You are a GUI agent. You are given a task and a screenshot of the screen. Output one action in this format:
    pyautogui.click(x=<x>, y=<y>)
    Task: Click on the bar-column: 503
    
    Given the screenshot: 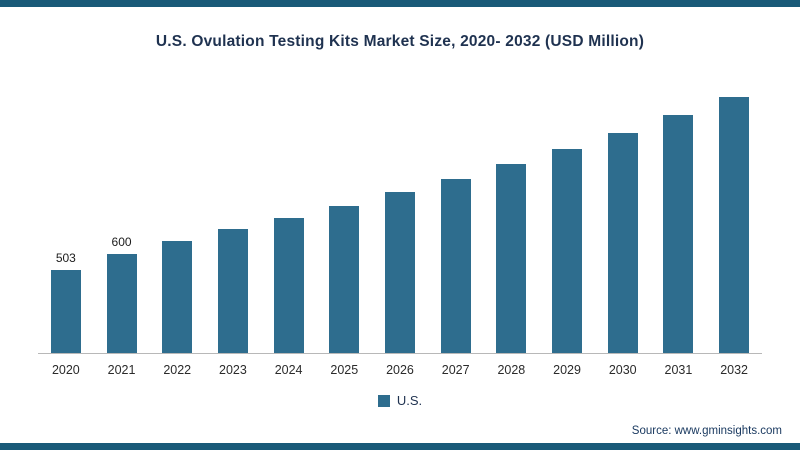 What is the action you would take?
    pyautogui.click(x=66, y=302)
    